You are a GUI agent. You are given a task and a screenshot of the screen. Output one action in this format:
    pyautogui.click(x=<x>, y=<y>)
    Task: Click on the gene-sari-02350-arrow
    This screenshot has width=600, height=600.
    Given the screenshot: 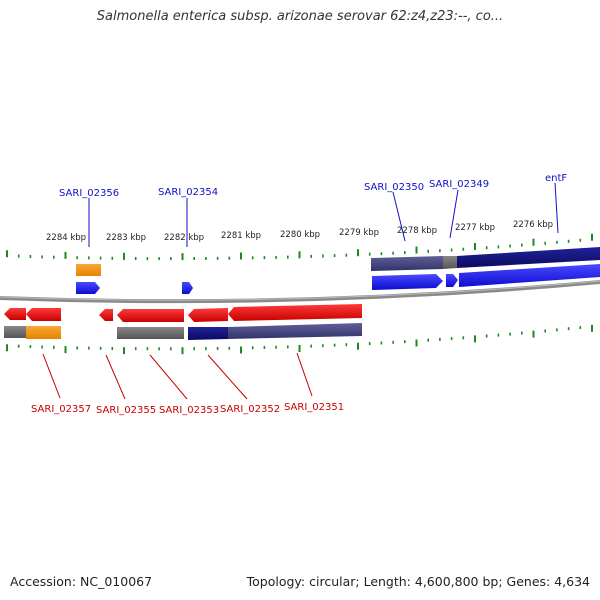 What is the action you would take?
    pyautogui.click(x=407, y=282)
    